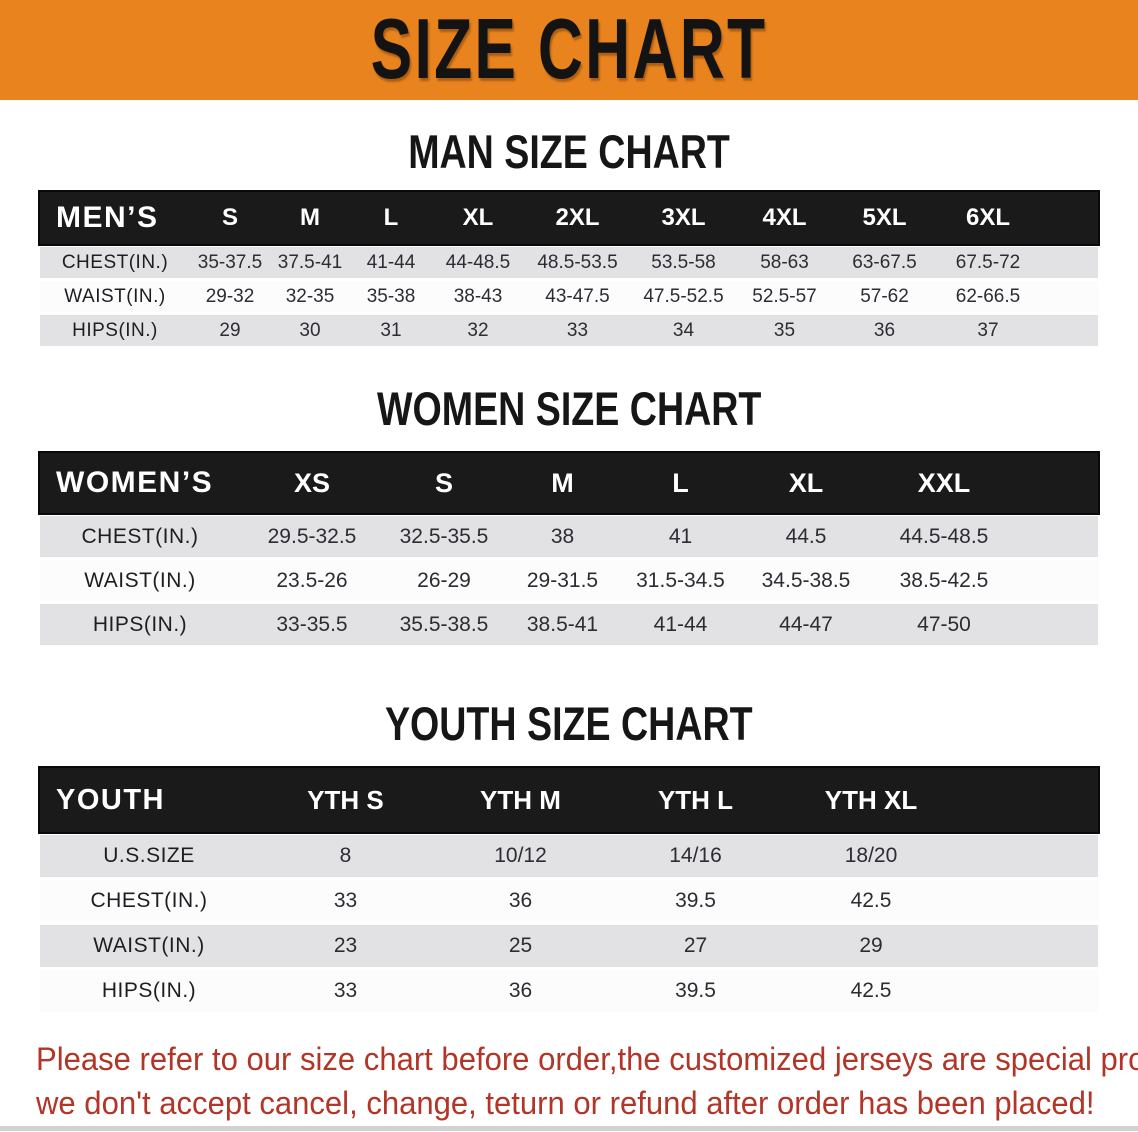 The height and width of the screenshot is (1132, 1138). What do you see at coordinates (444, 536) in the screenshot?
I see `size-value: 32.5-35.5` at bounding box center [444, 536].